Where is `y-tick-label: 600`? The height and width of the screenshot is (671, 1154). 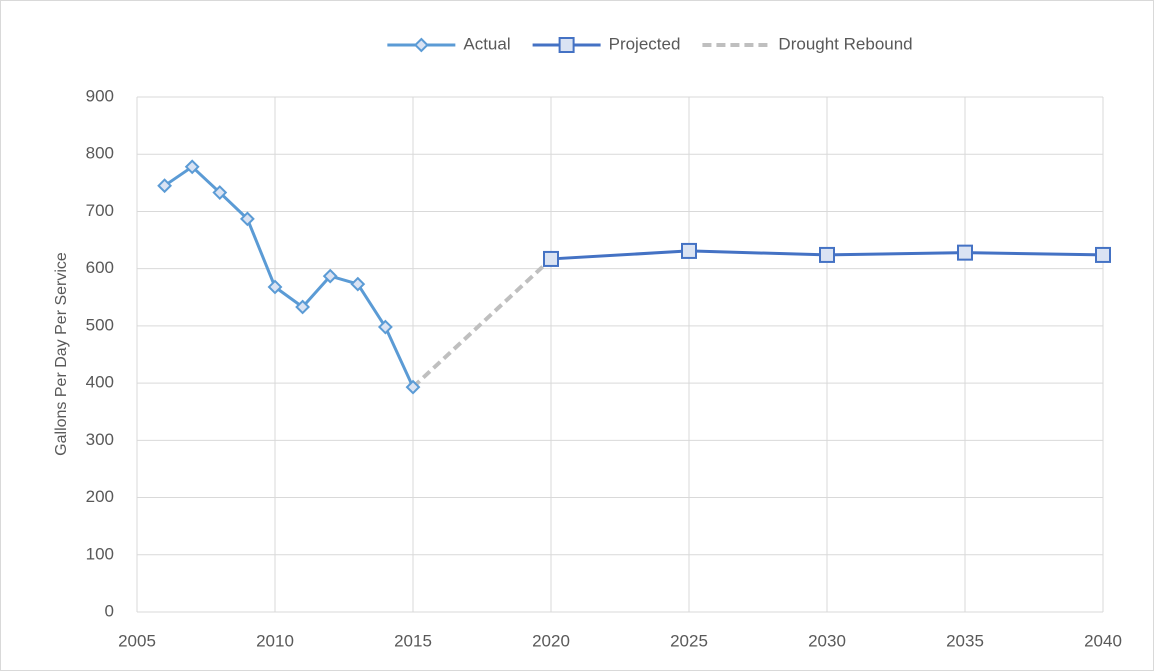
y-tick-label: 600 is located at coordinates (100, 267).